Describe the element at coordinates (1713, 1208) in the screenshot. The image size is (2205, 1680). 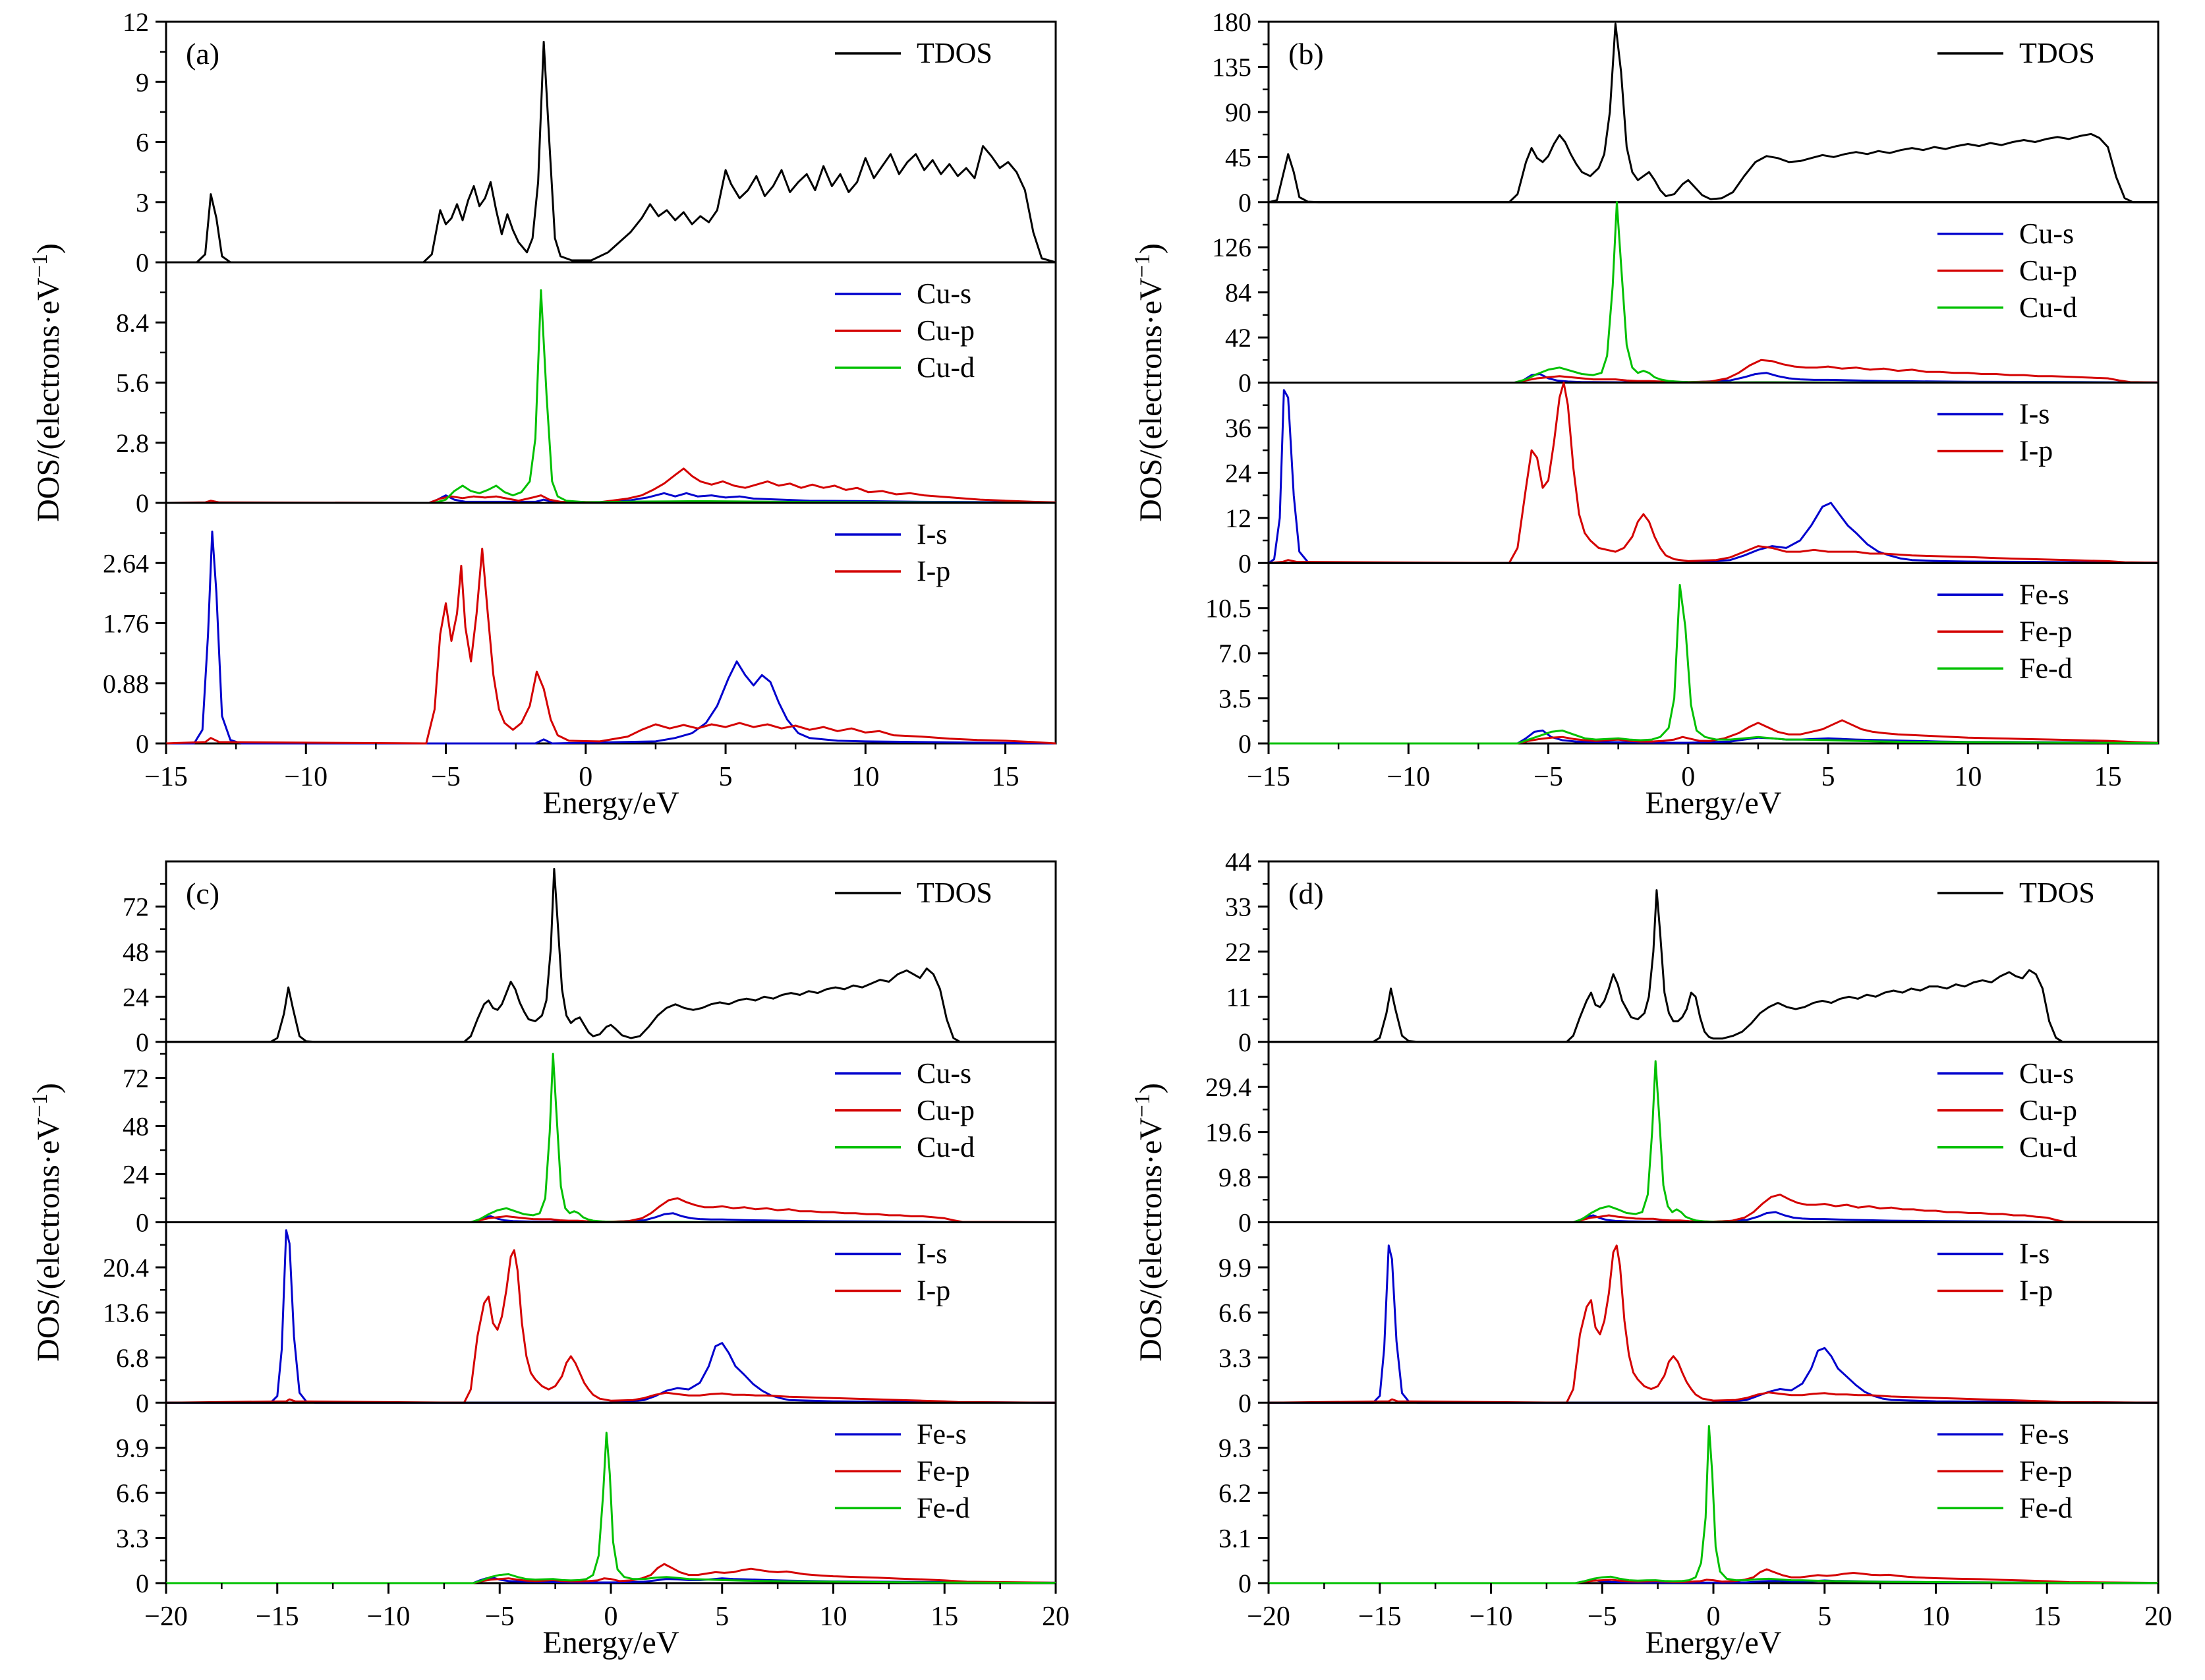
I see `series-Cu-p` at that location.